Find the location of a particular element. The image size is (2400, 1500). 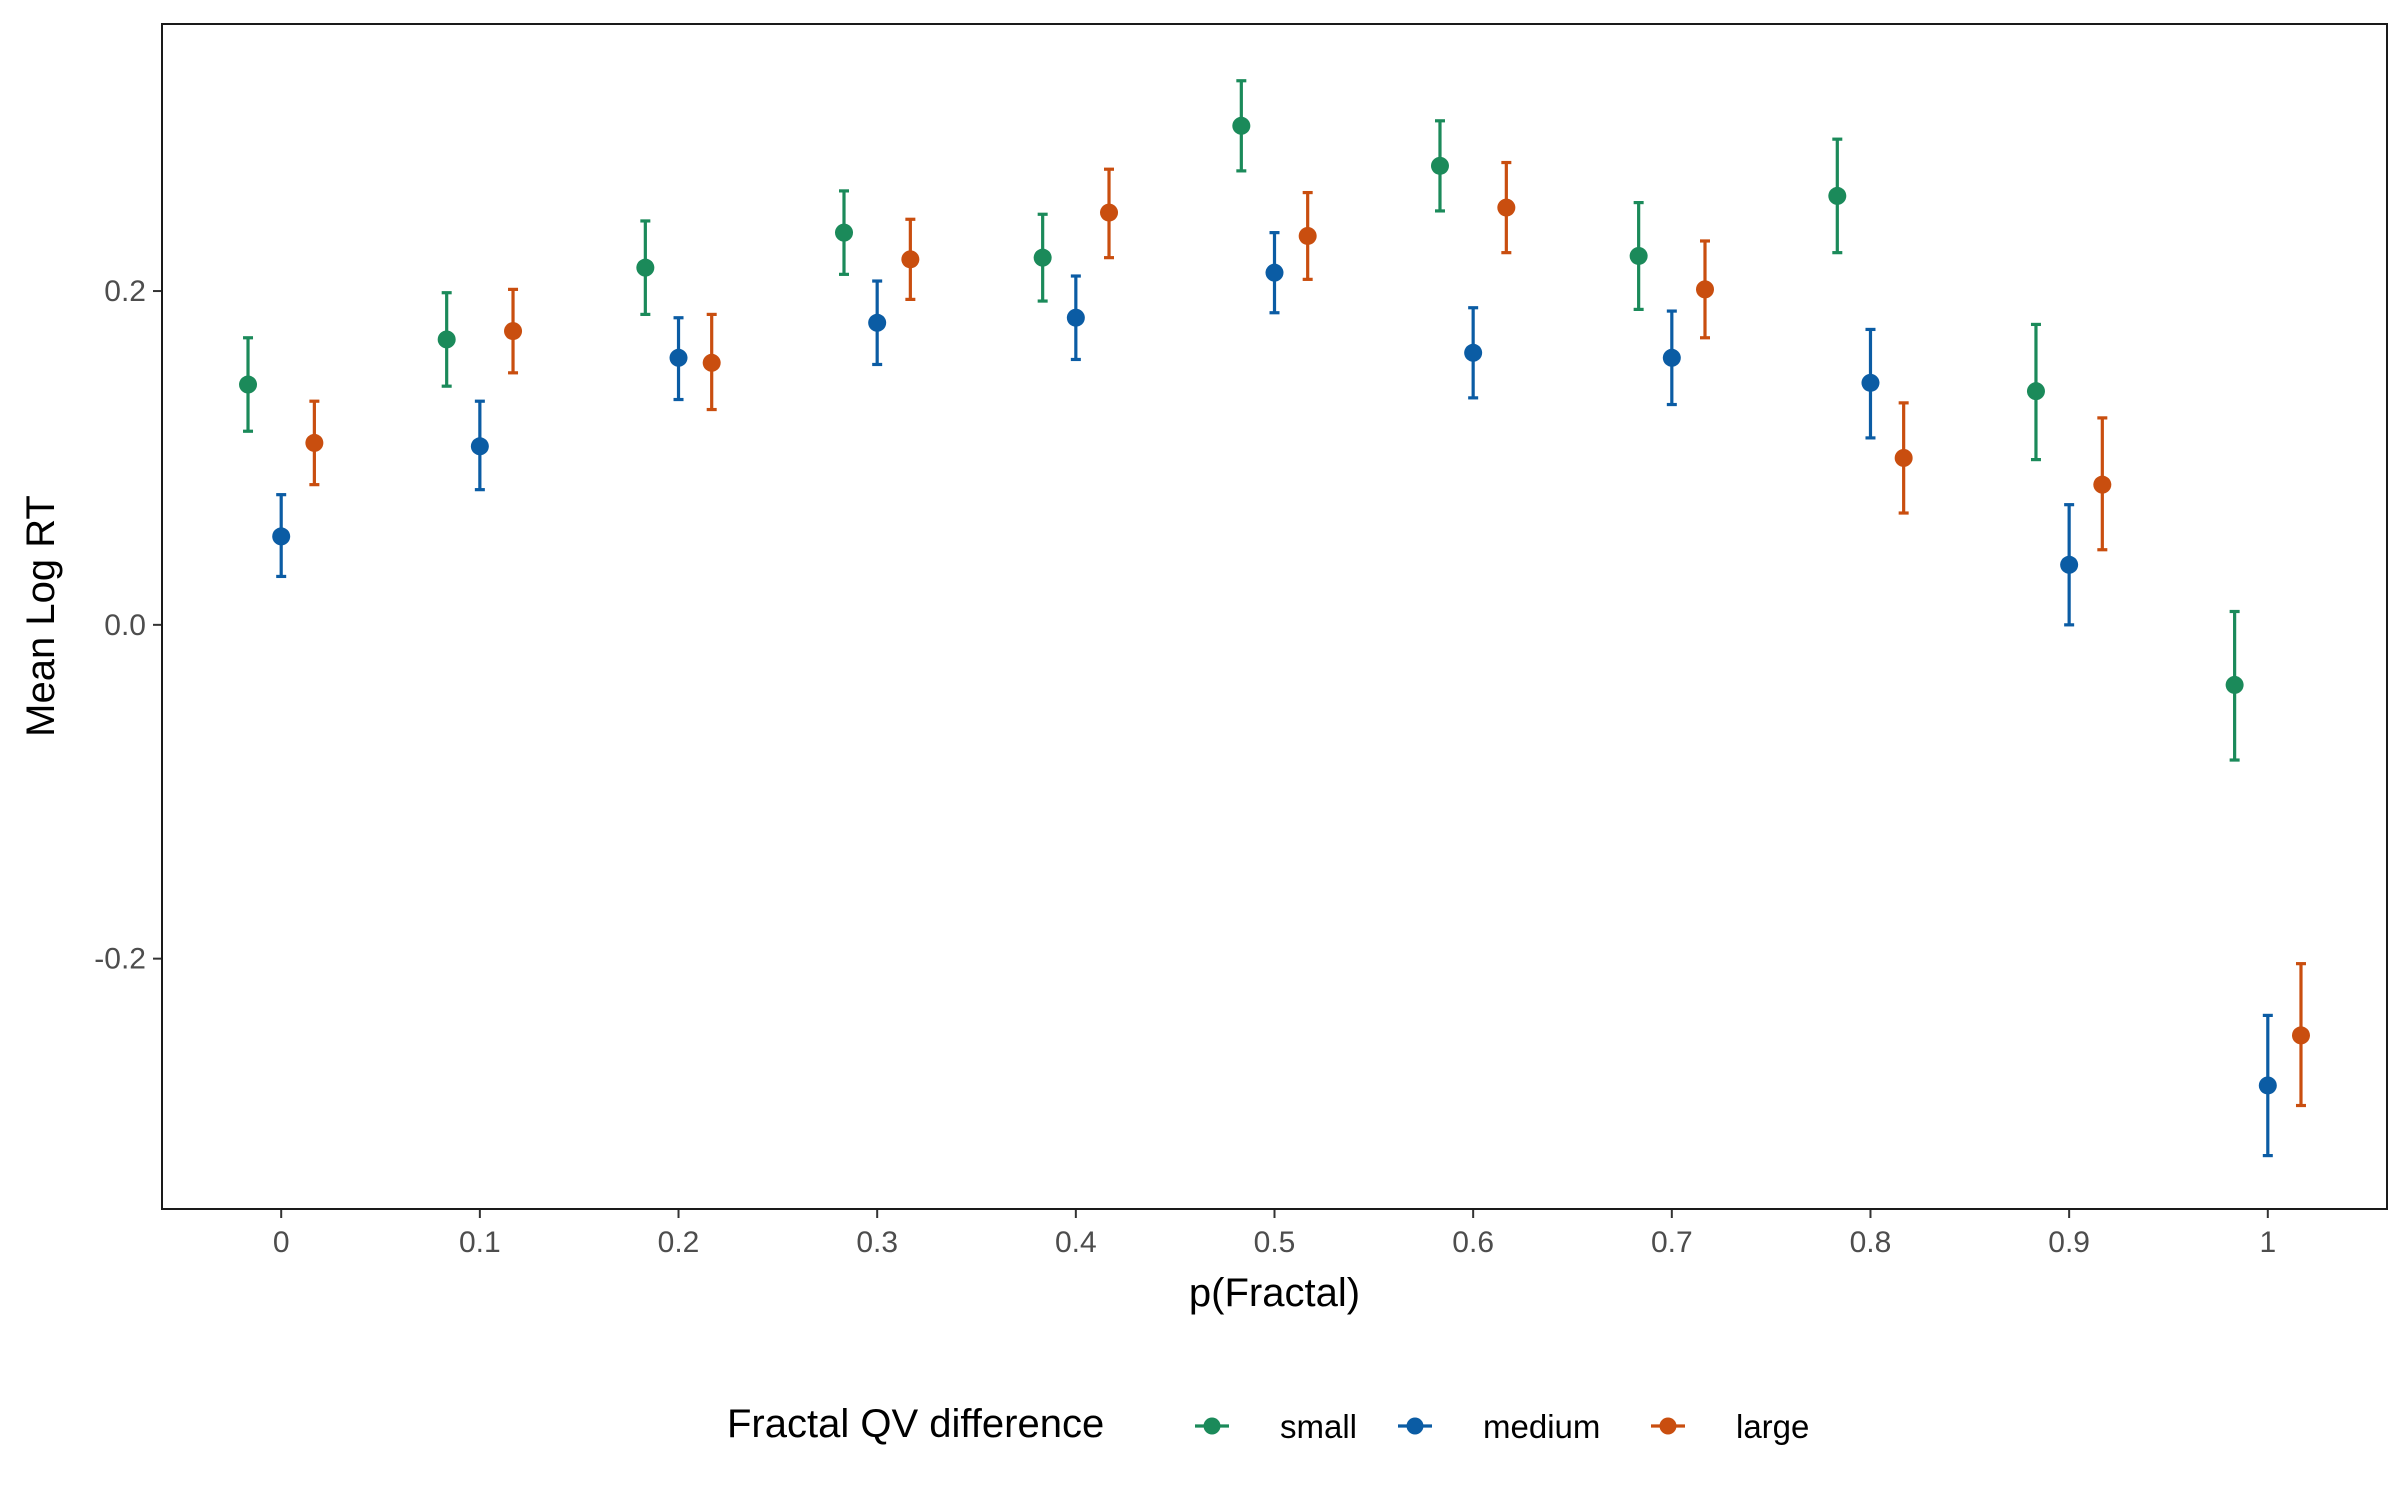

legend-label: medium is located at coordinates (1541, 1426).